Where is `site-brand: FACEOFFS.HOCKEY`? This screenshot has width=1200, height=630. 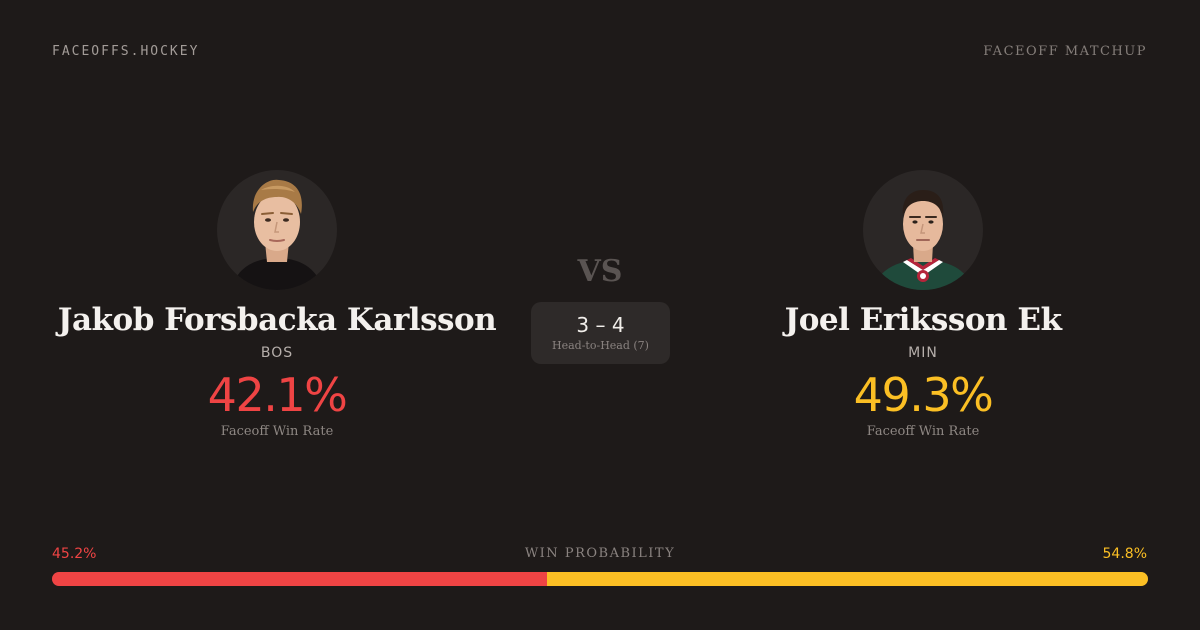 site-brand: FACEOFFS.HOCKEY is located at coordinates (126, 51).